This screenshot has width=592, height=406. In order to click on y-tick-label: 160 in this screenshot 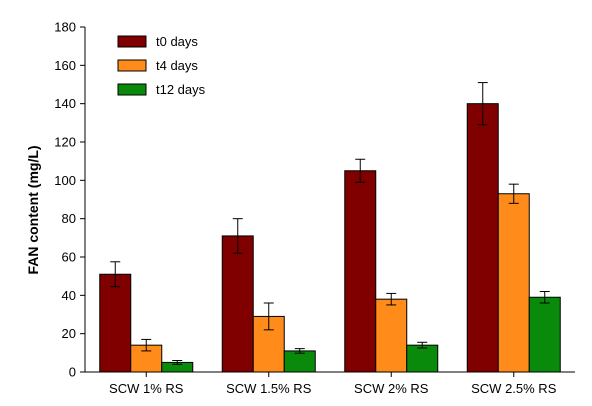, I will do `click(65, 65)`.